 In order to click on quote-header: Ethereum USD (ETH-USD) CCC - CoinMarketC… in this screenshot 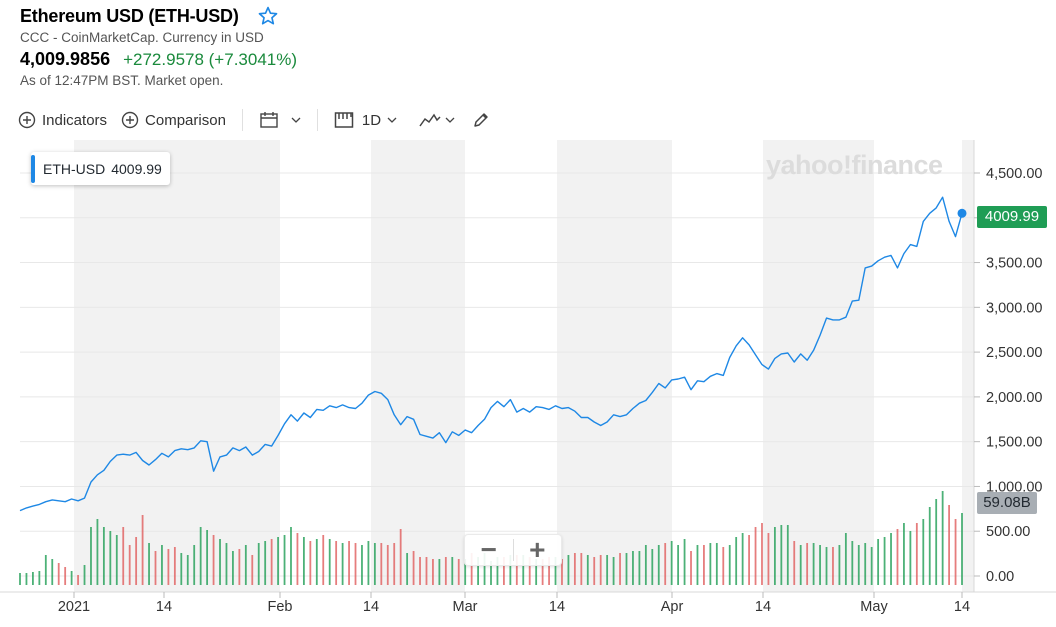, I will do `click(370, 46)`.